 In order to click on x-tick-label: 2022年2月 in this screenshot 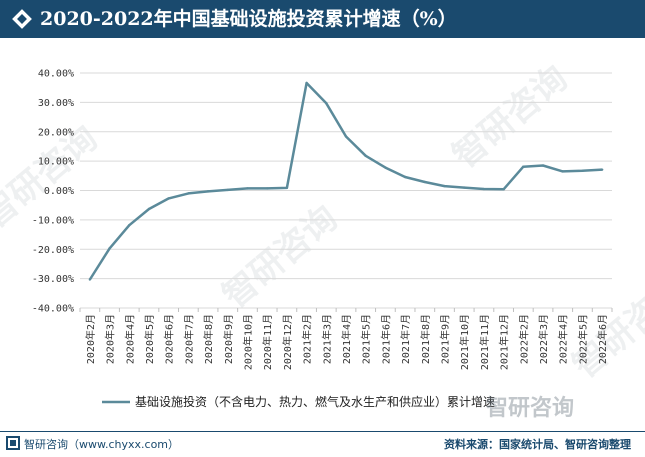, I will do `click(523, 339)`.